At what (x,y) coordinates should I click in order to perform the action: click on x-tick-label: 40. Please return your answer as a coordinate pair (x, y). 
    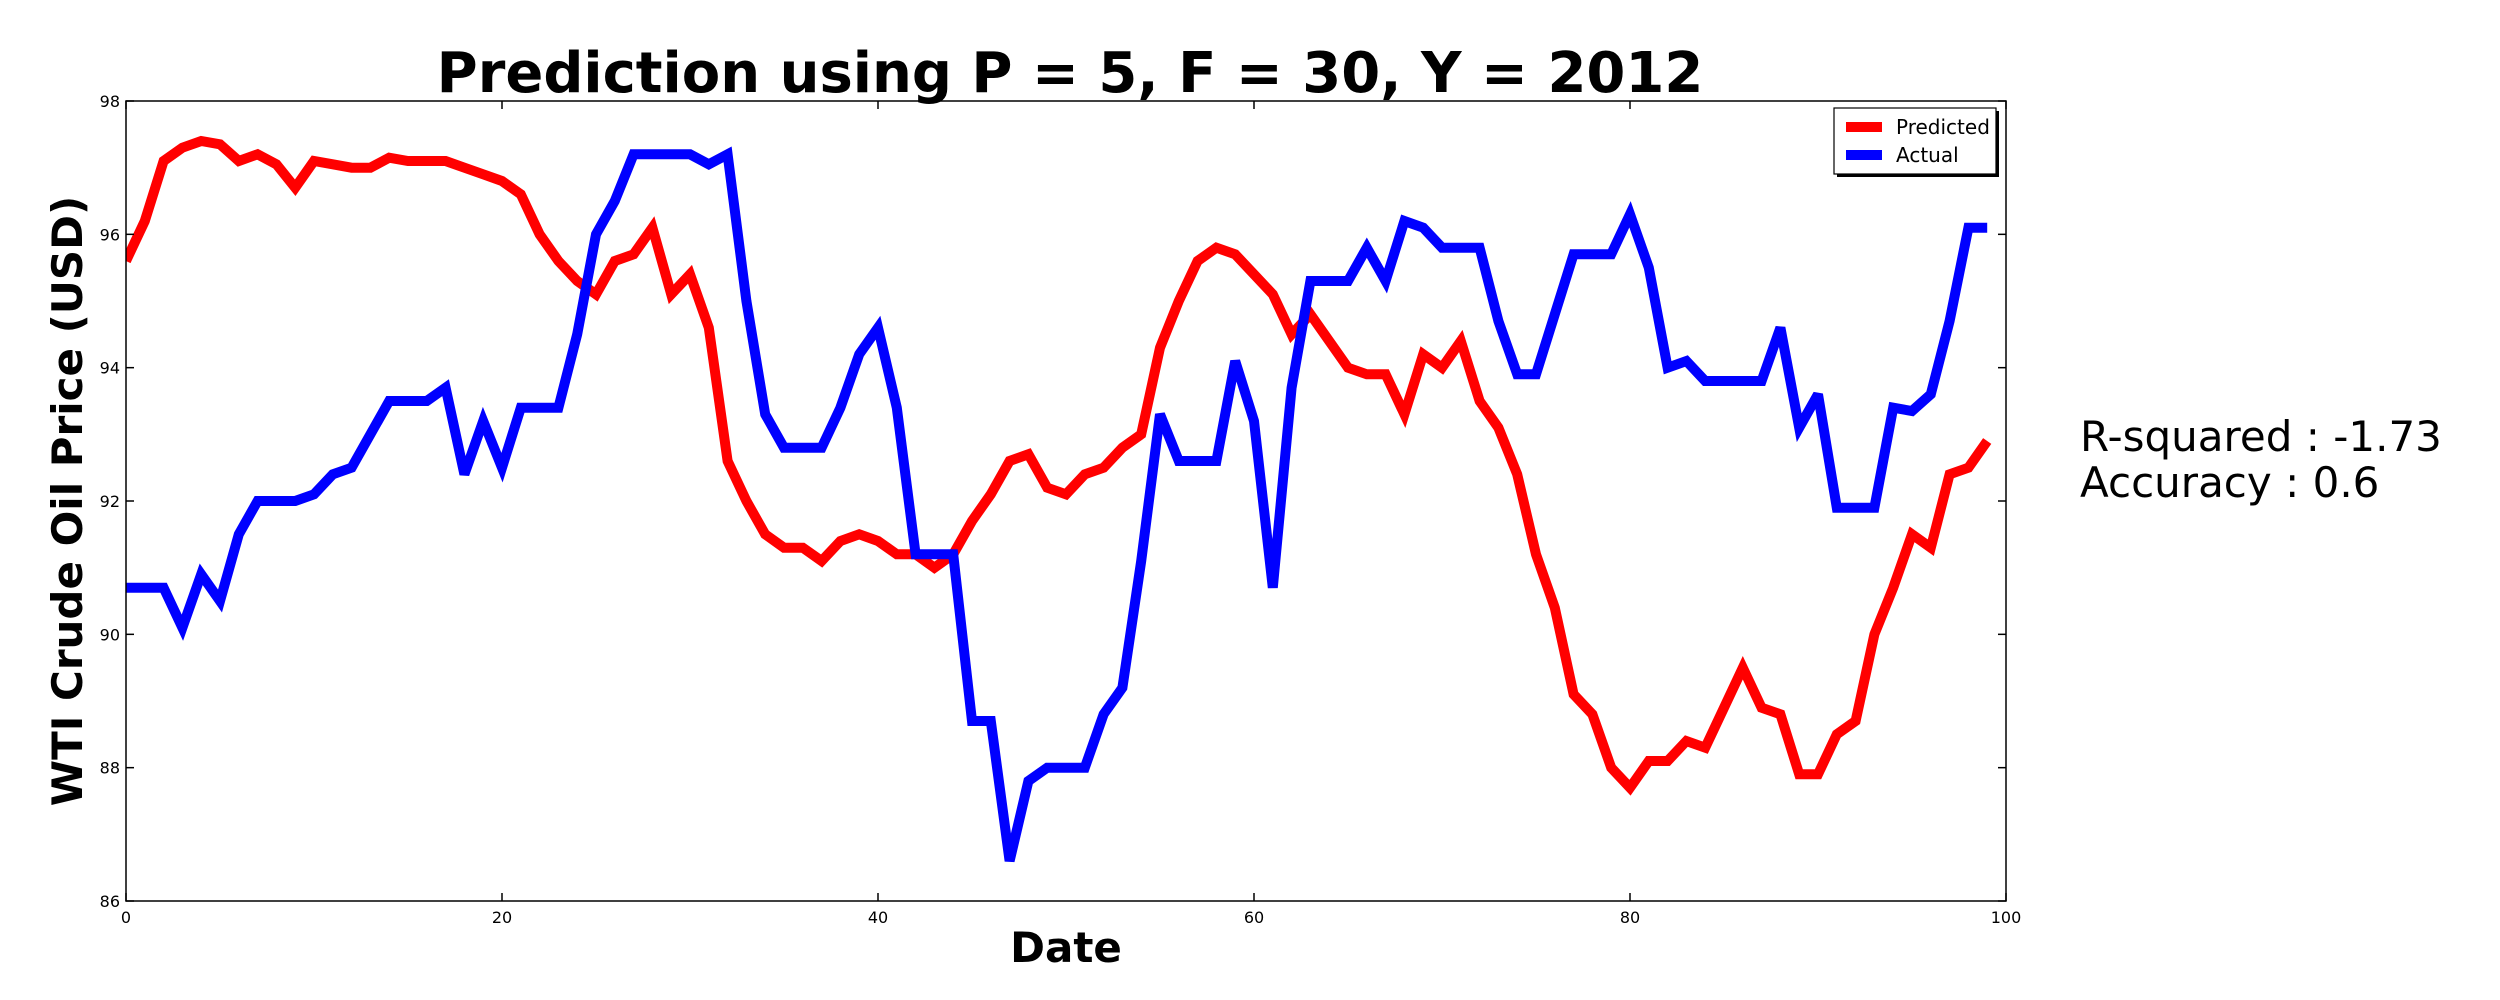
    Looking at the image, I should click on (878, 917).